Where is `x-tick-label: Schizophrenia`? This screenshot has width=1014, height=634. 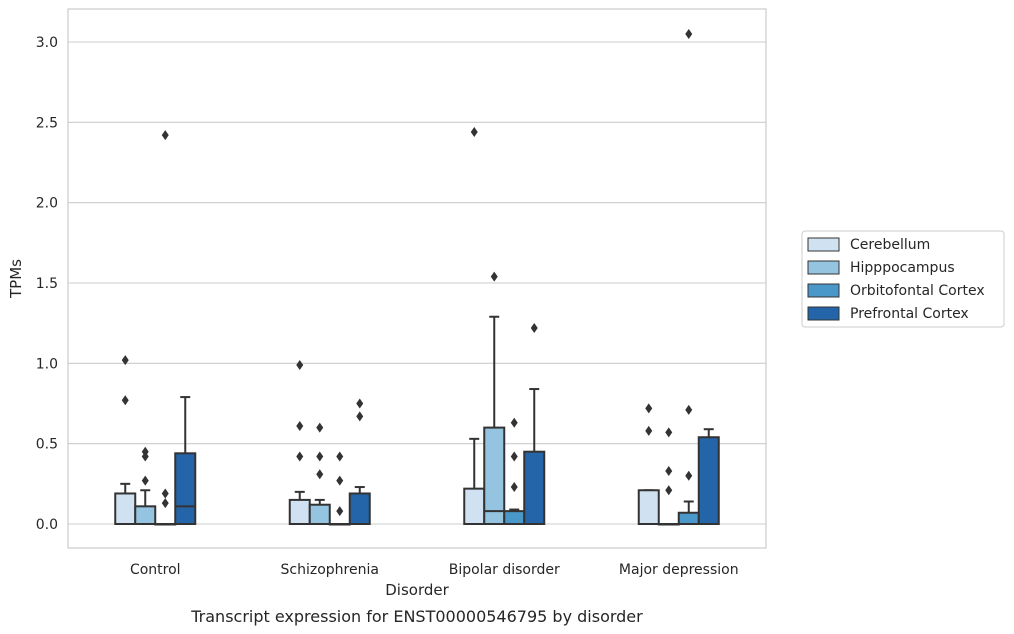 x-tick-label: Schizophrenia is located at coordinates (330, 570).